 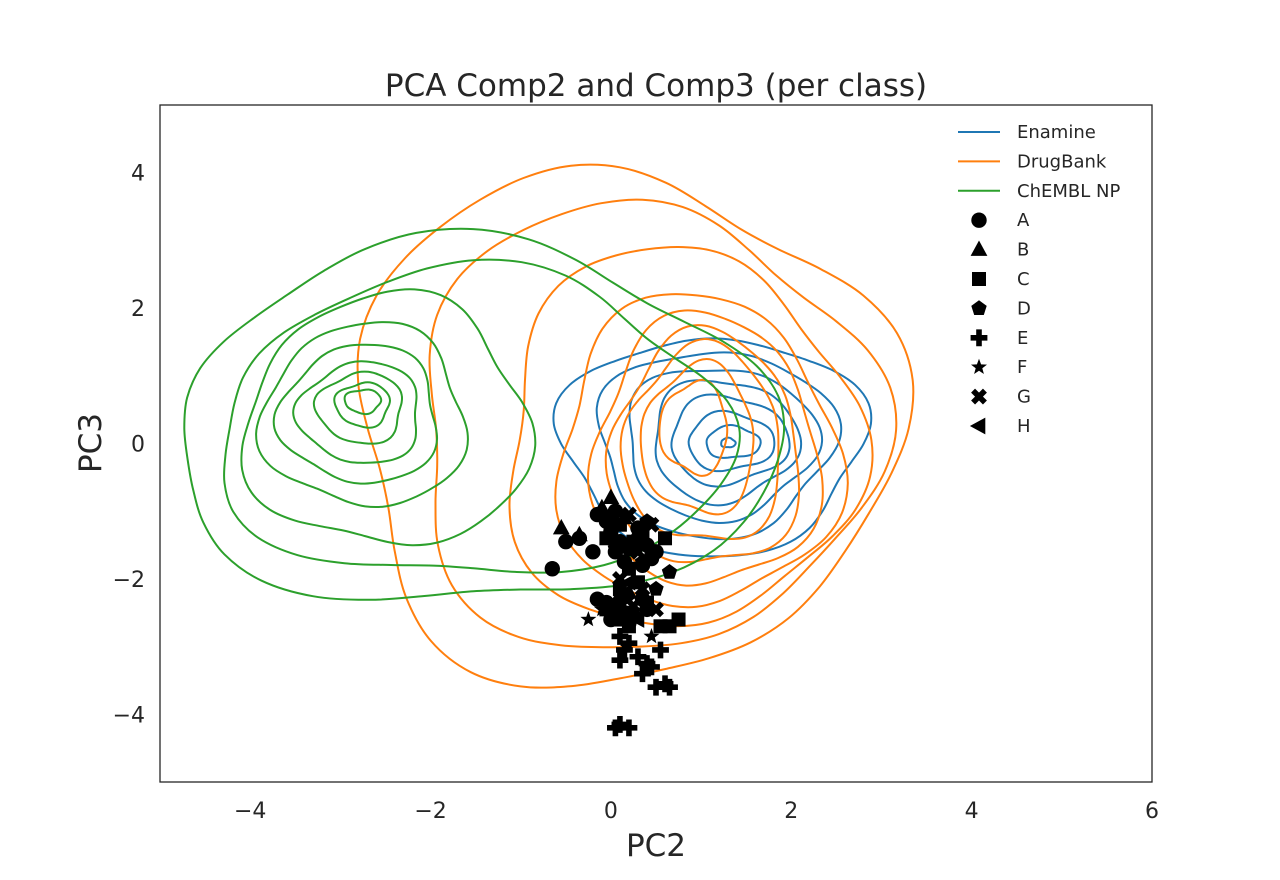 What do you see at coordinates (1056, 132) in the screenshot?
I see `legend-label: Enamine` at bounding box center [1056, 132].